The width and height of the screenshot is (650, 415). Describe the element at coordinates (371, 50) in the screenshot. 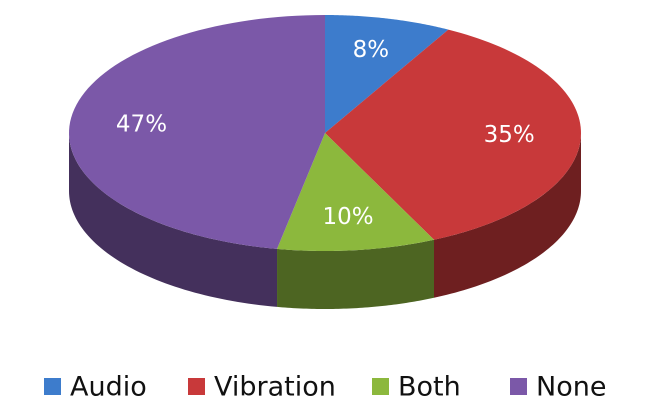

I see `value-label: 8%` at that location.